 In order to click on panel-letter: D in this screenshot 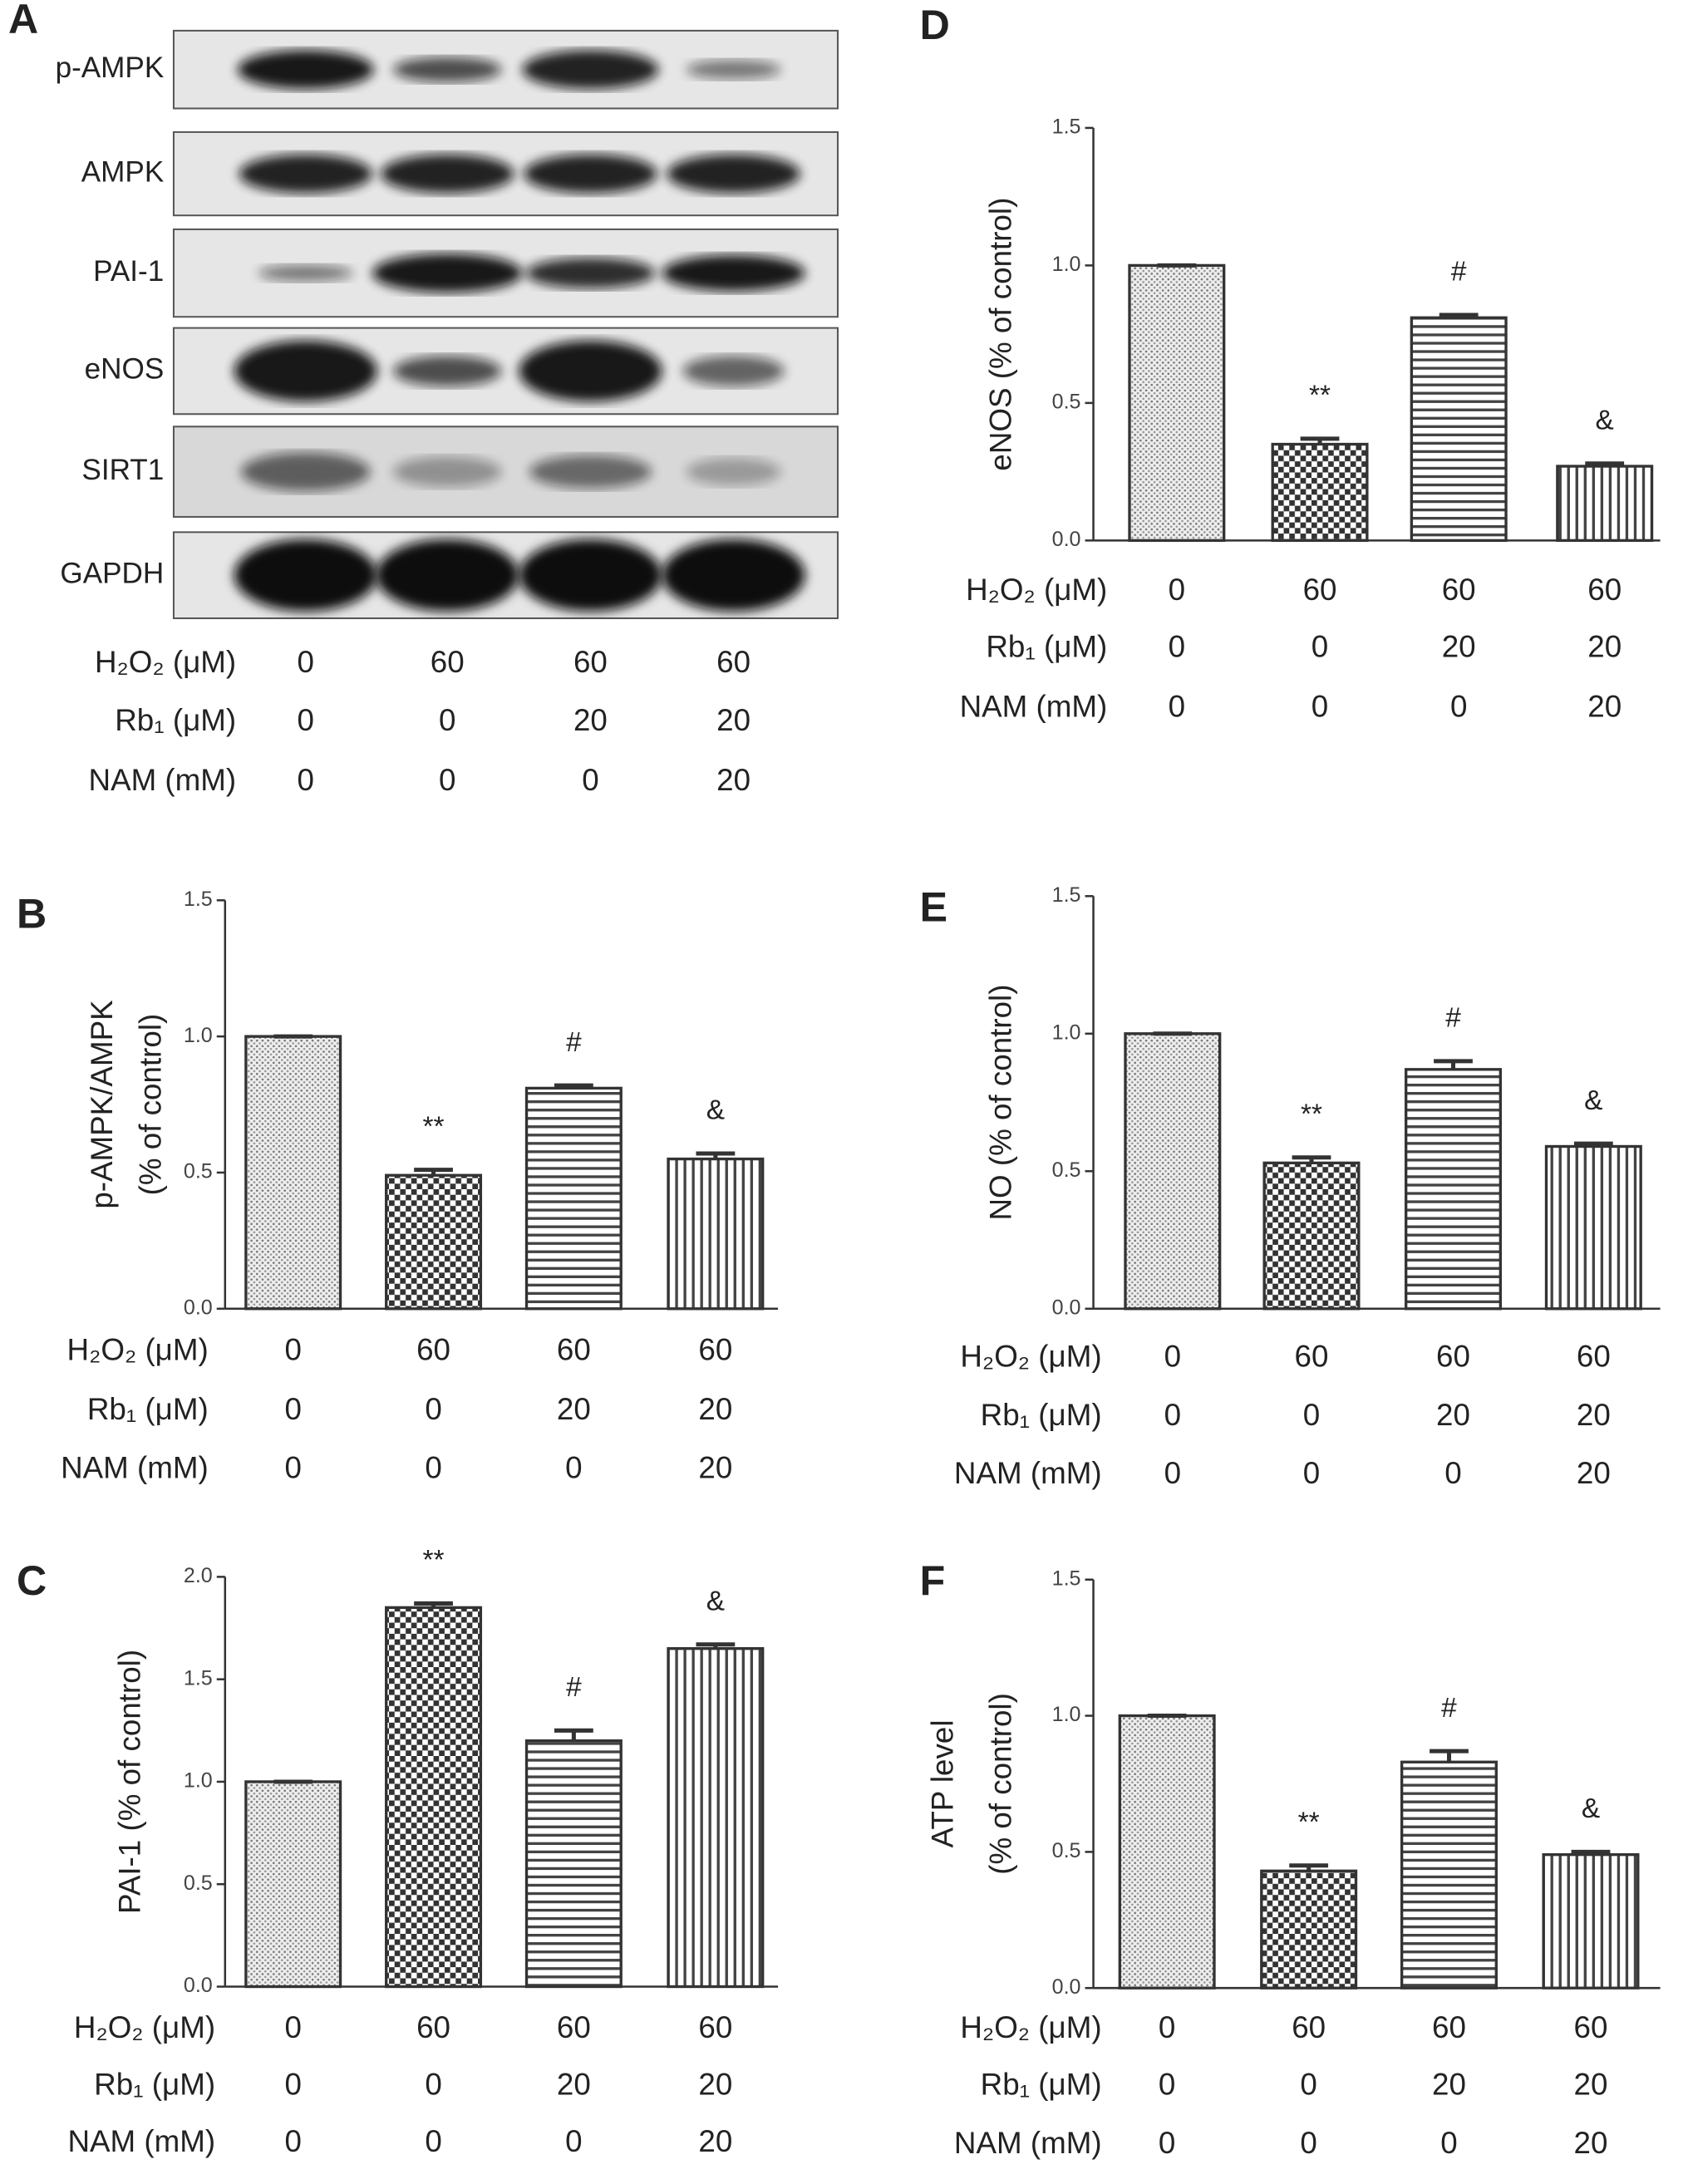, I will do `click(935, 25)`.